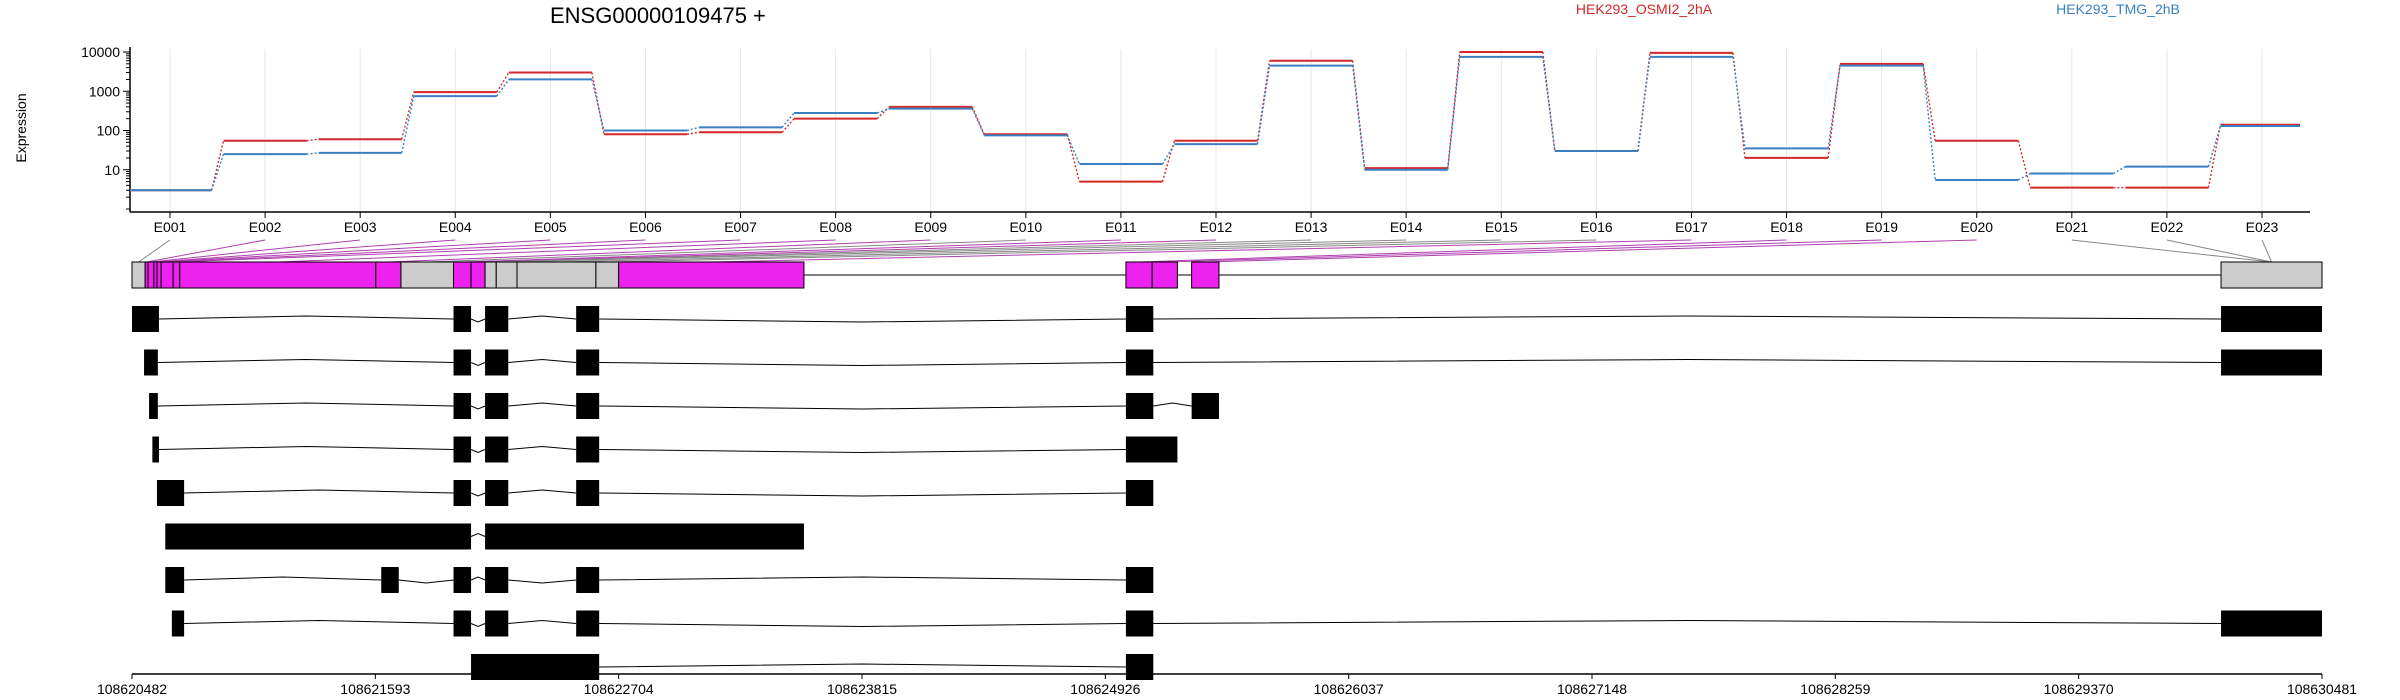 The width and height of the screenshot is (2400, 700). Describe the element at coordinates (1216, 227) in the screenshot. I see `x-tick-label: E012` at that location.